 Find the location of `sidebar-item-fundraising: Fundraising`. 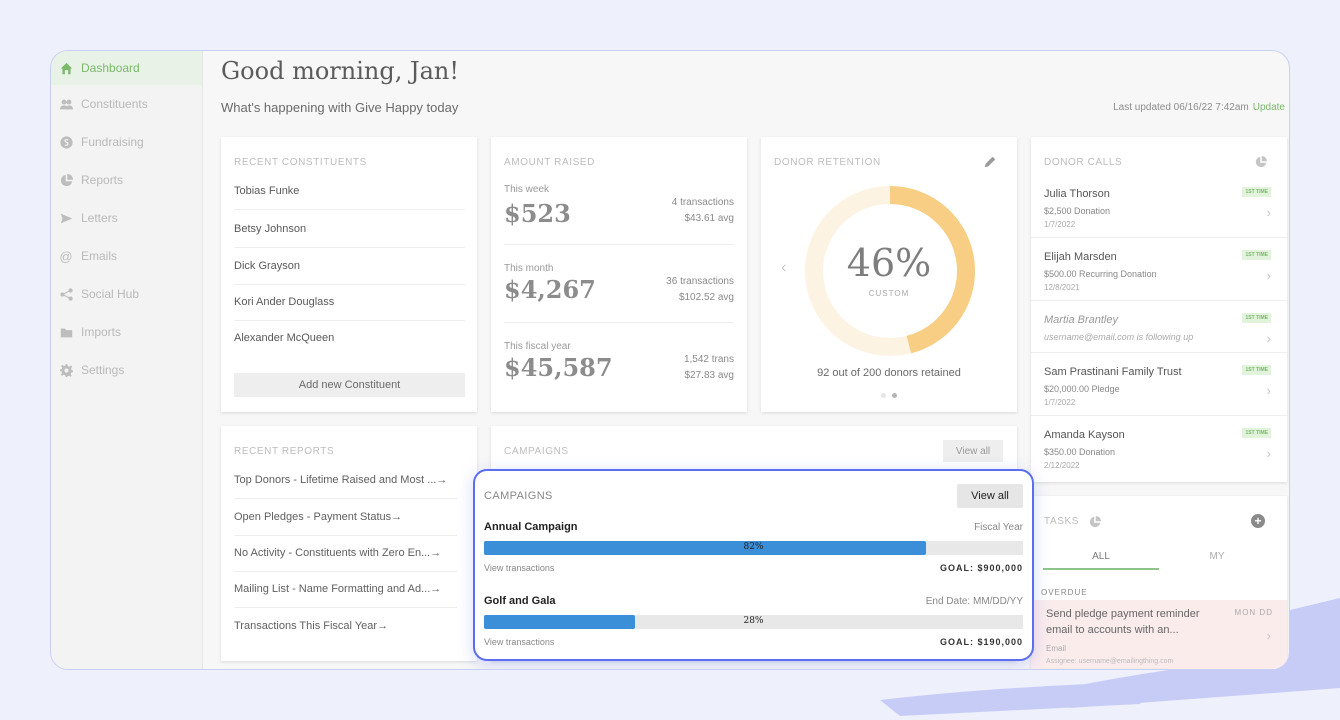

sidebar-item-fundraising: Fundraising is located at coordinates (126, 142).